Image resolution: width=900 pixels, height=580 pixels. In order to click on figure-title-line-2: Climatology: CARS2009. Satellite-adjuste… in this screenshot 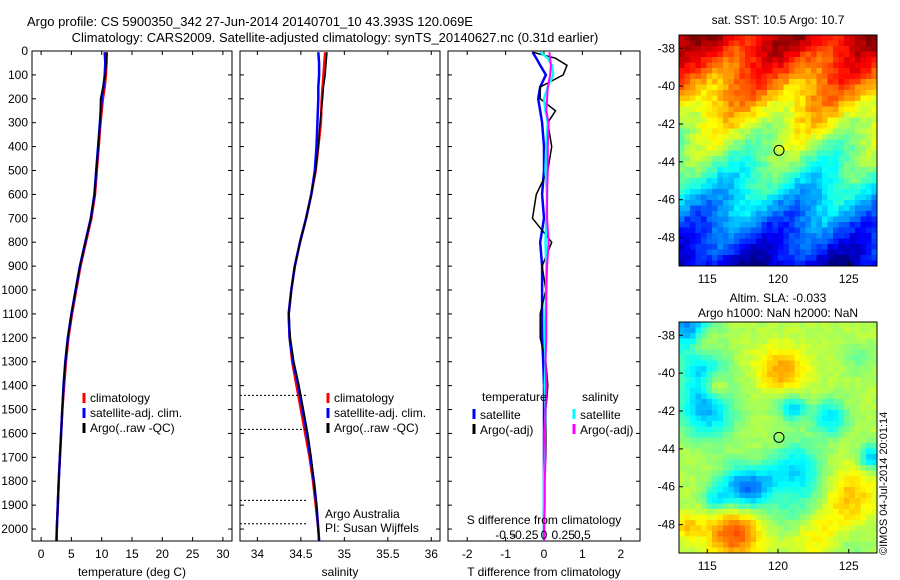, I will do `click(335, 37)`.